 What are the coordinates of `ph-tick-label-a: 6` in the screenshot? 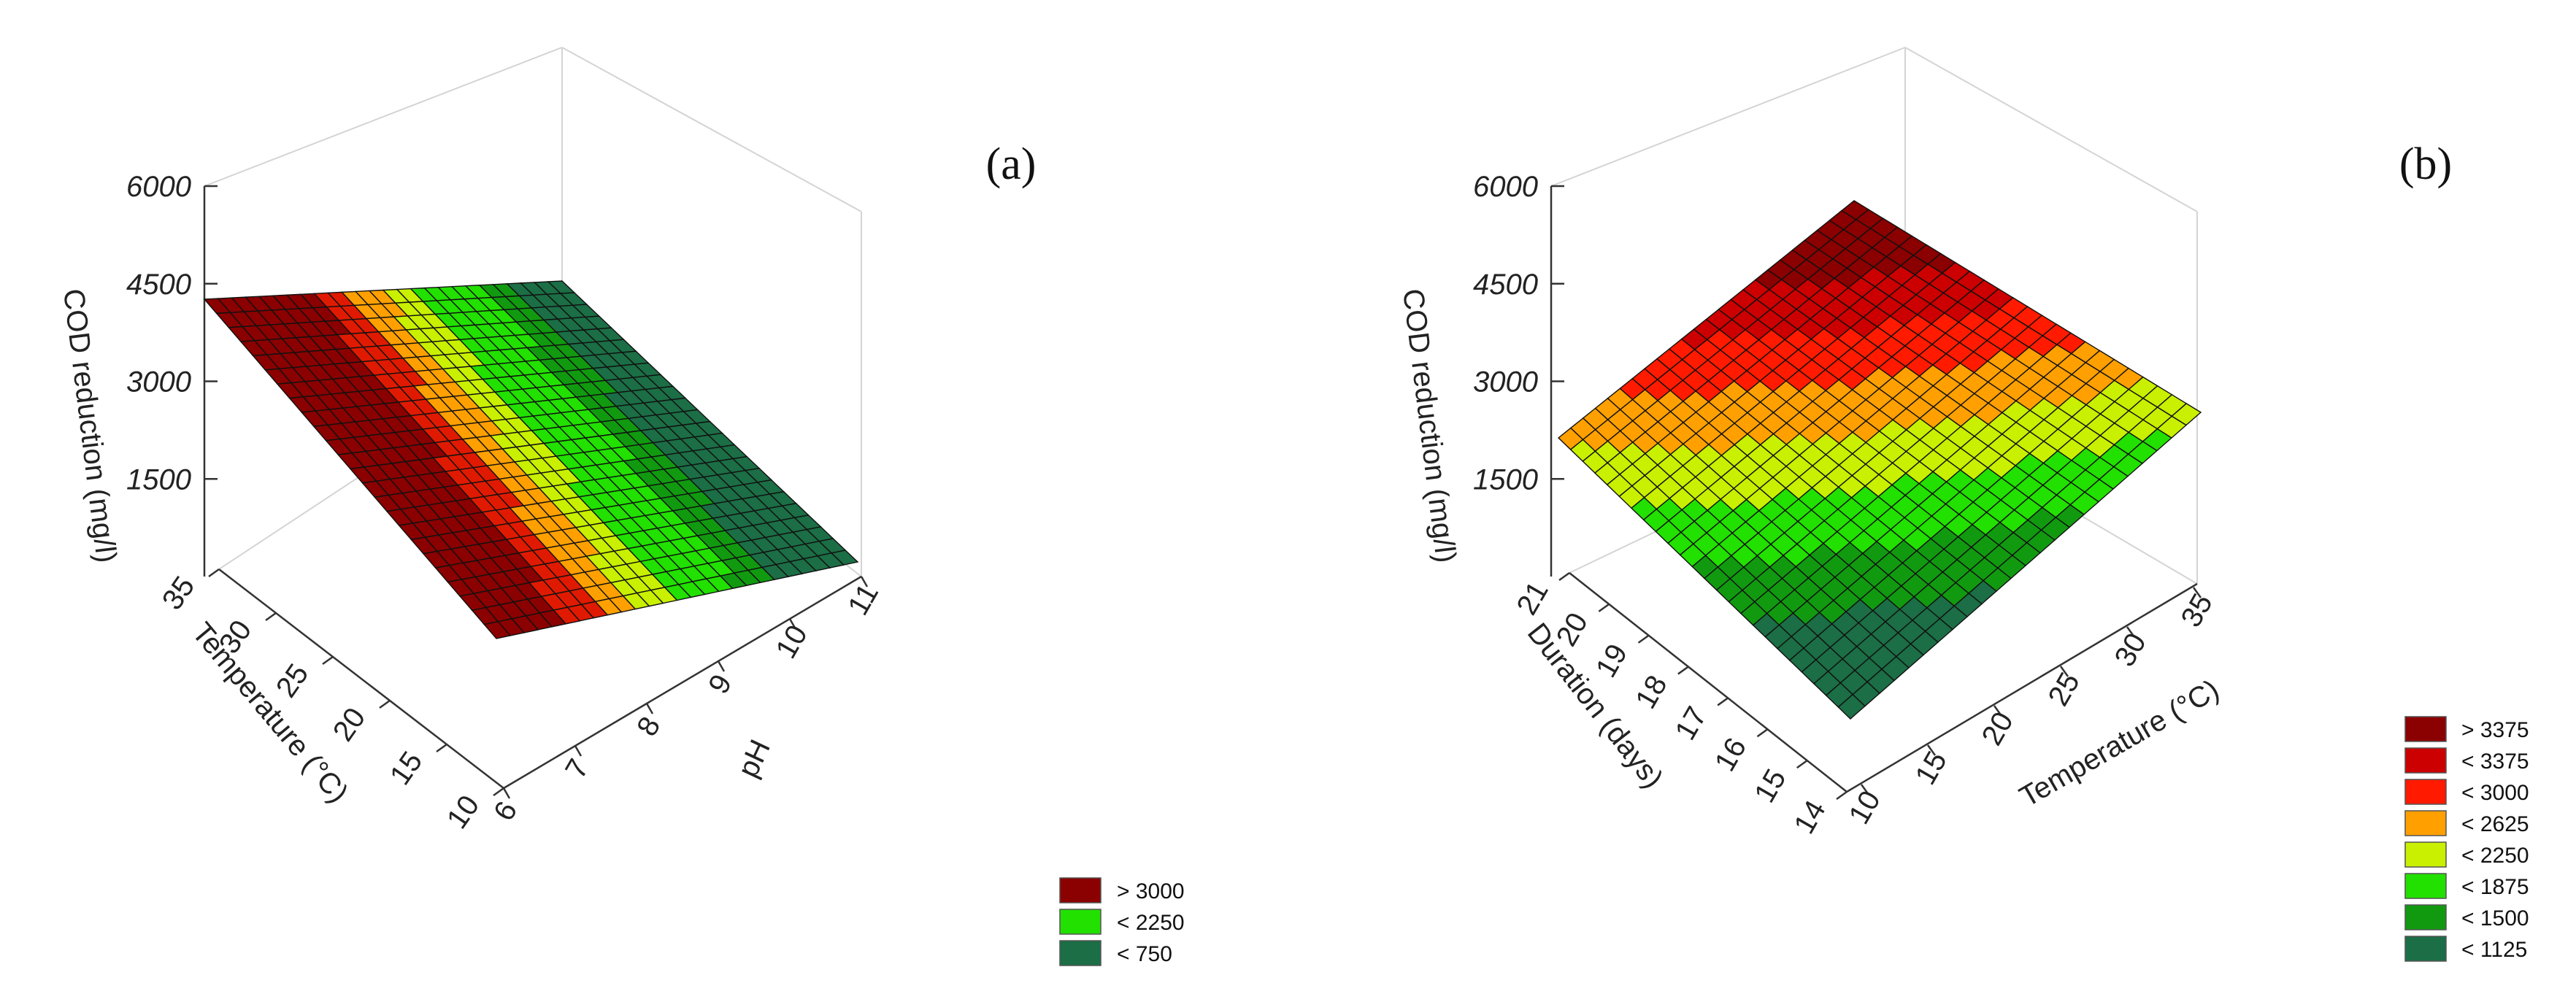 It's located at (505, 811).